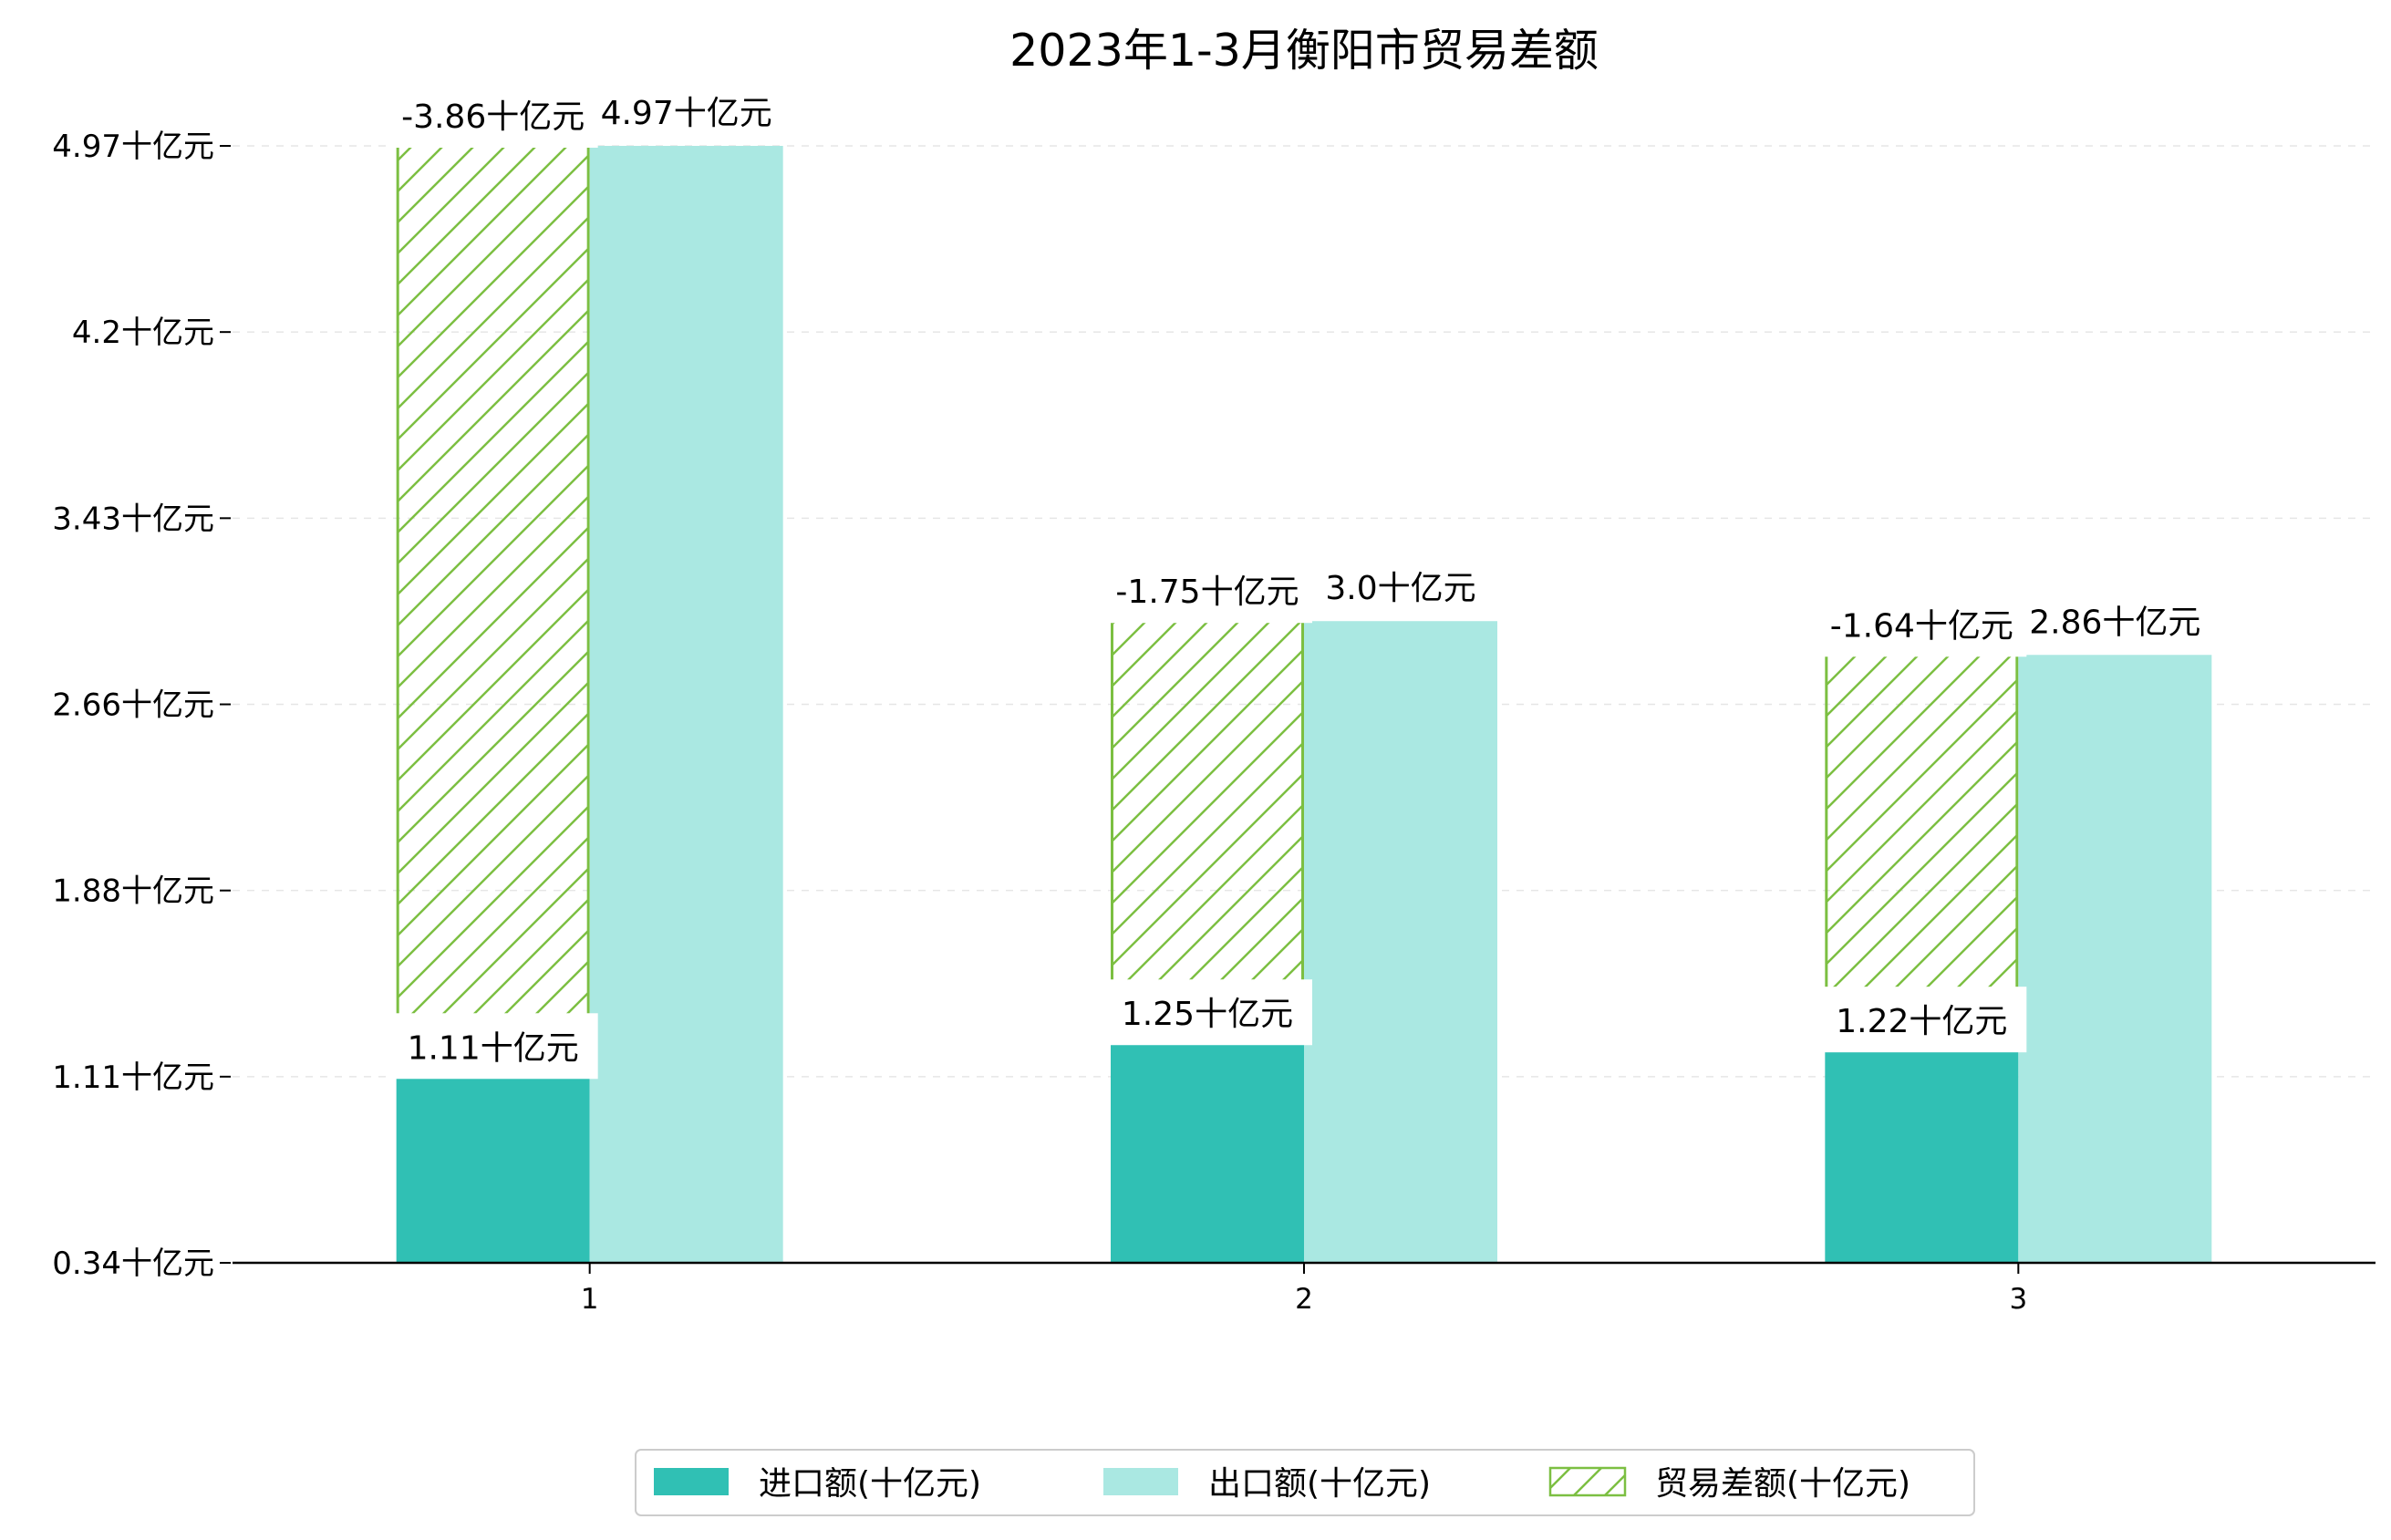 Image resolution: width=2391 pixels, height=1540 pixels. I want to click on trade-balance-value-label: -1.75十亿元, so click(1207, 590).